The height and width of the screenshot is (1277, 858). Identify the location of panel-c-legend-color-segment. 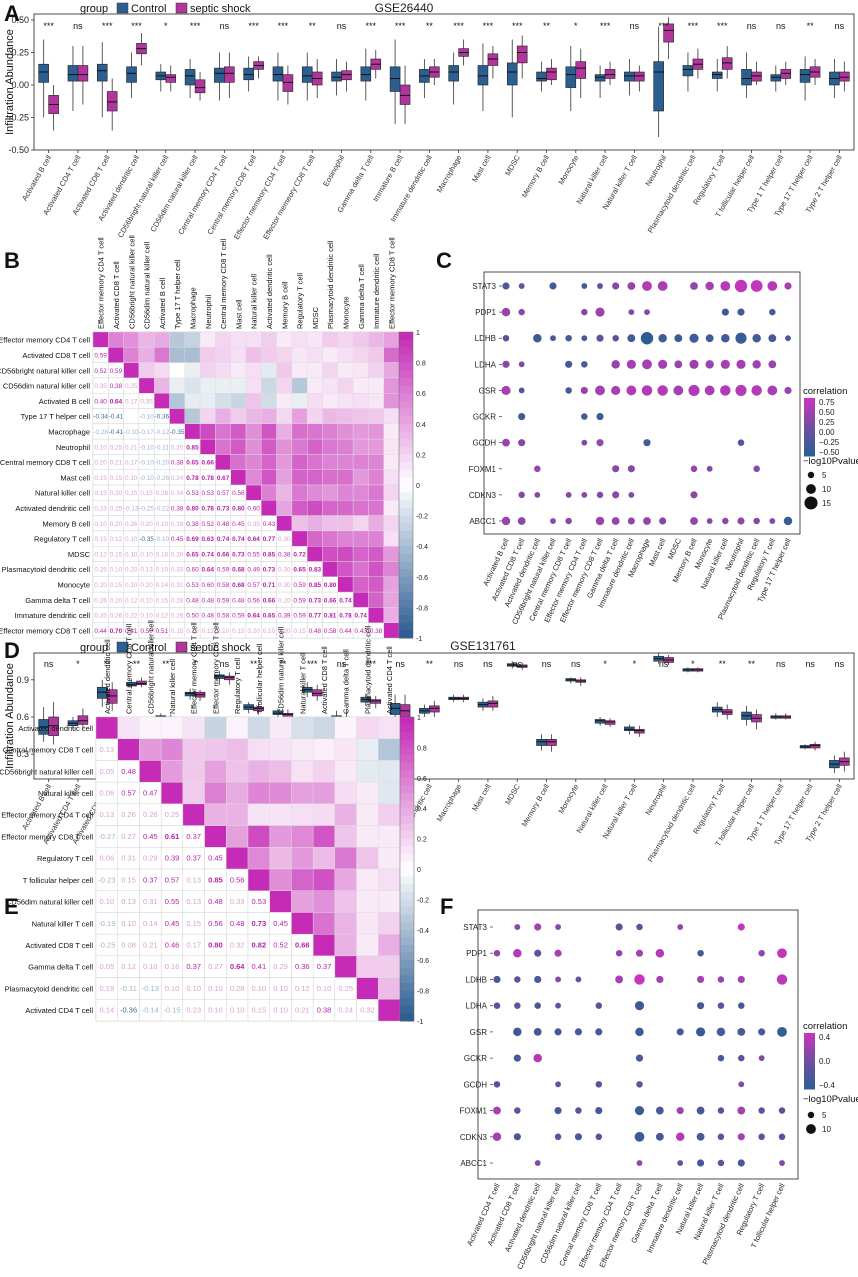
(809, 441).